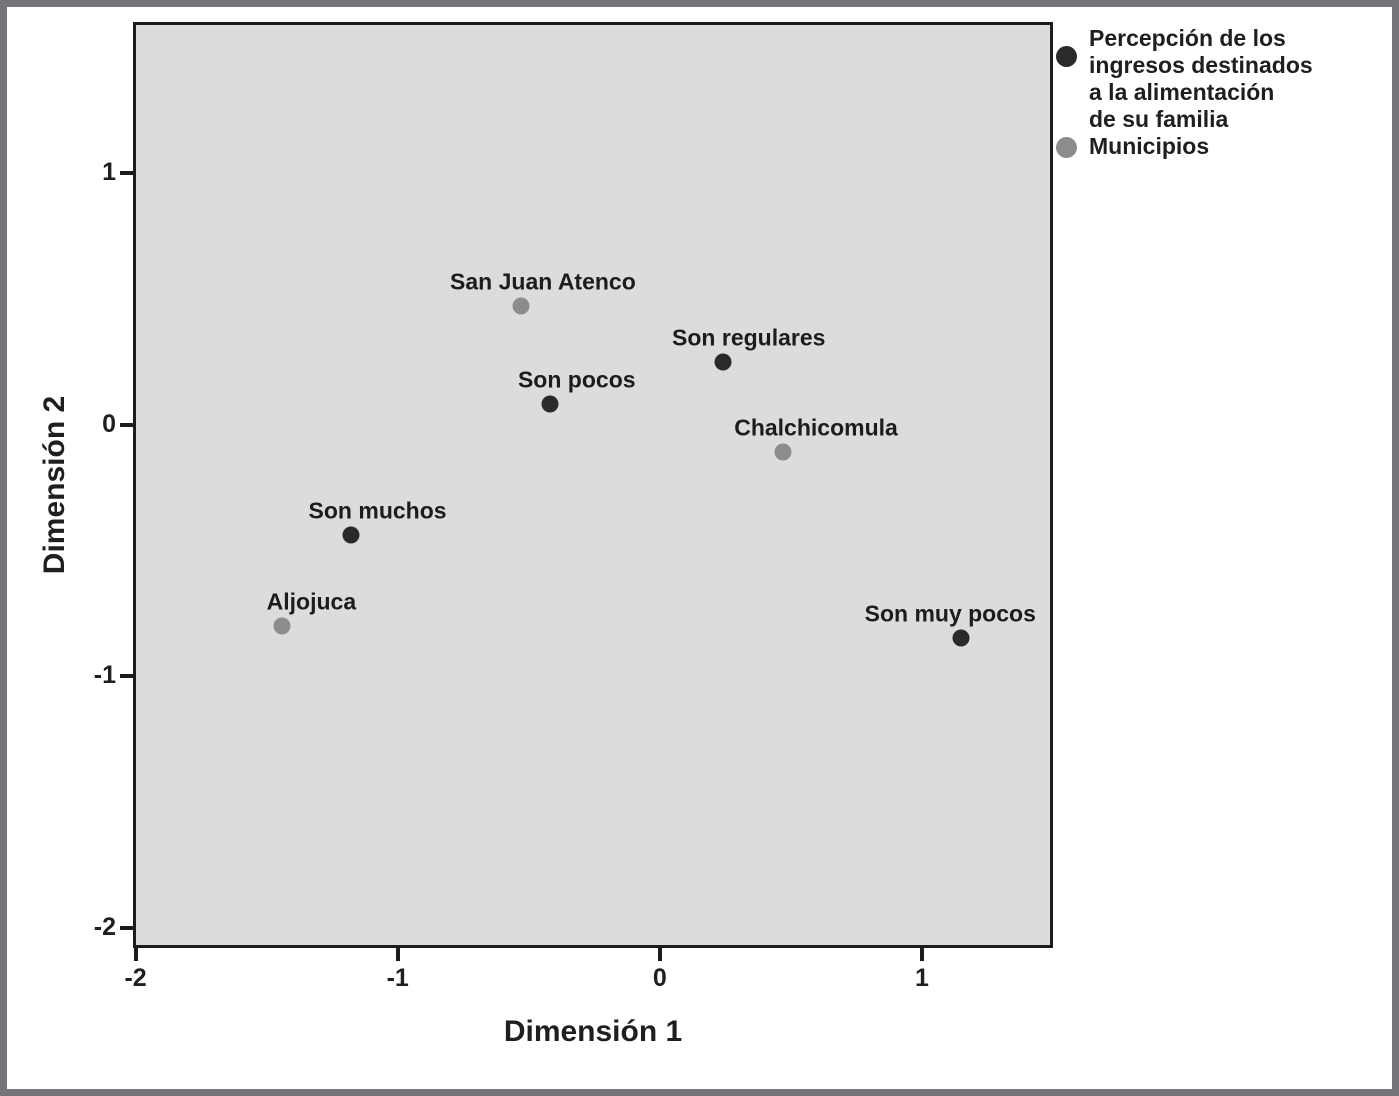  I want to click on legend-label: Municipios, so click(1149, 146).